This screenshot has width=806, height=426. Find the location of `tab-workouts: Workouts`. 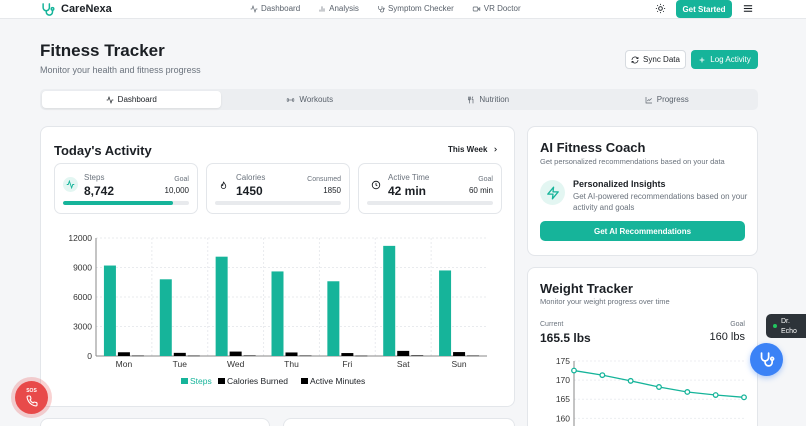

tab-workouts: Workouts is located at coordinates (310, 99).